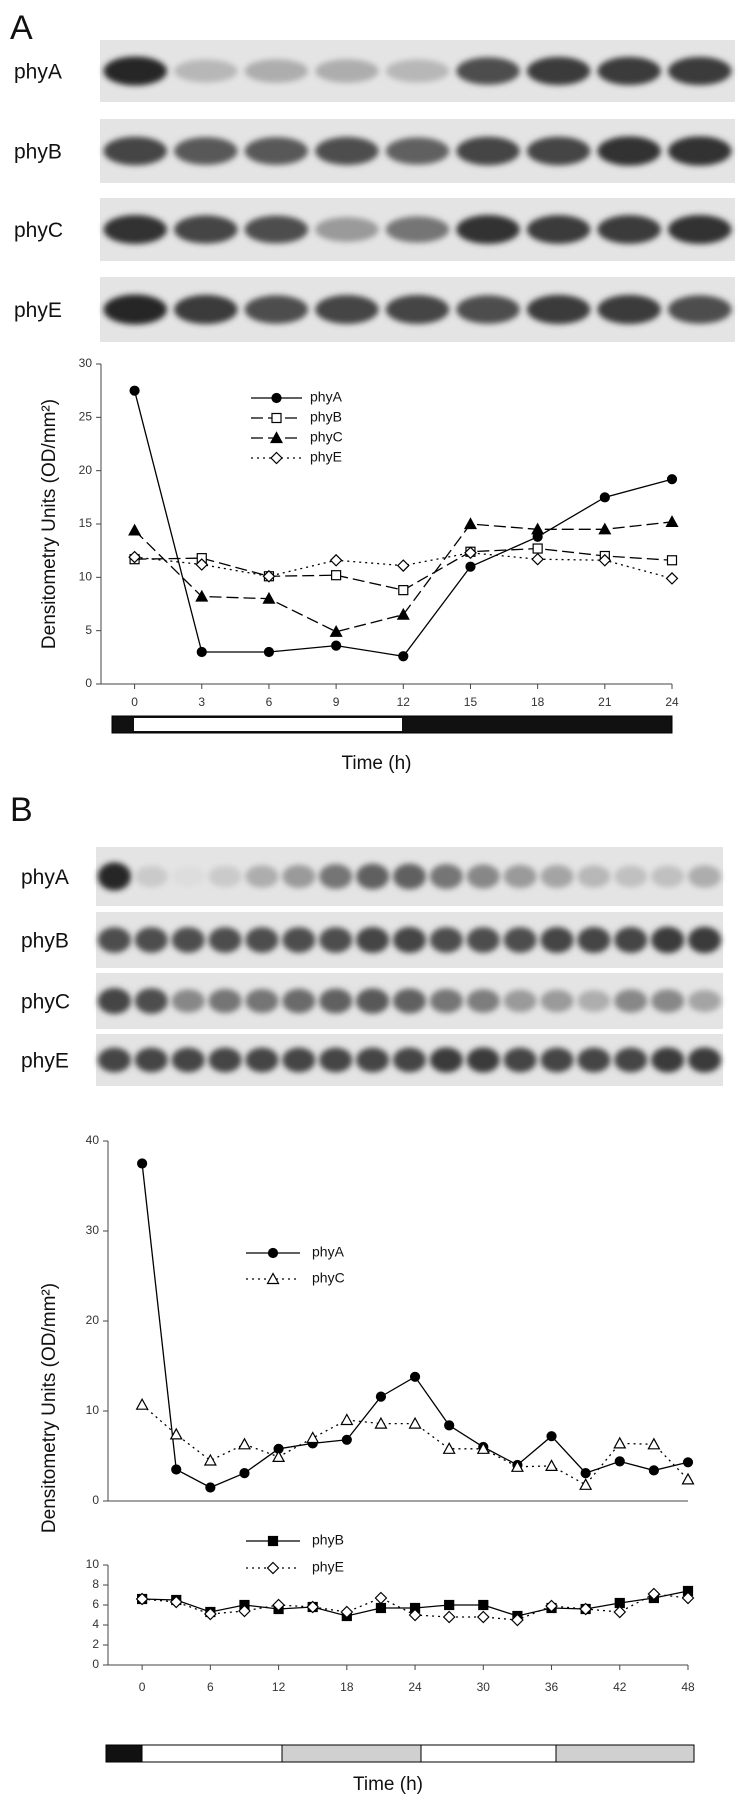  Describe the element at coordinates (328, 1278) in the screenshot. I see `legend-label: phyC` at that location.